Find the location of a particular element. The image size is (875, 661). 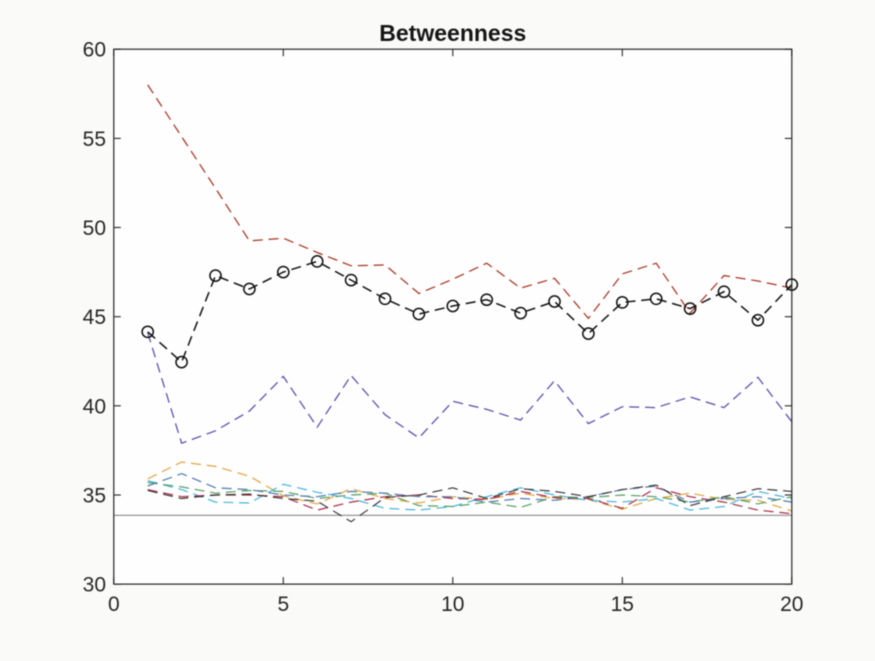

svg-text: 10 is located at coordinates (452, 604).